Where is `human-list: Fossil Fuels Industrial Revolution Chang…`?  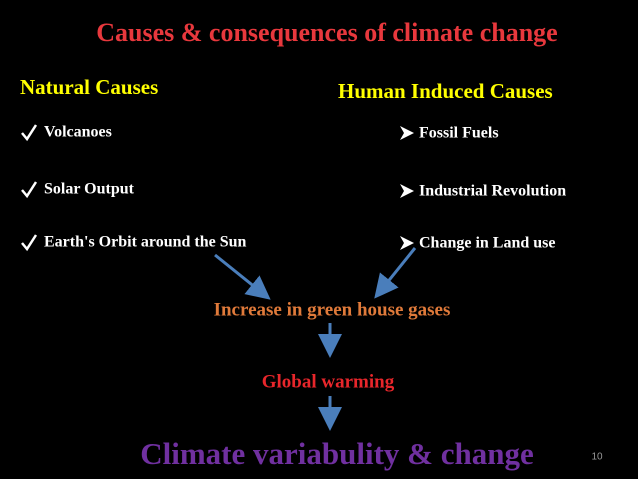 human-list: Fossil Fuels Industrial Revolution Chang… is located at coordinates (483, 188).